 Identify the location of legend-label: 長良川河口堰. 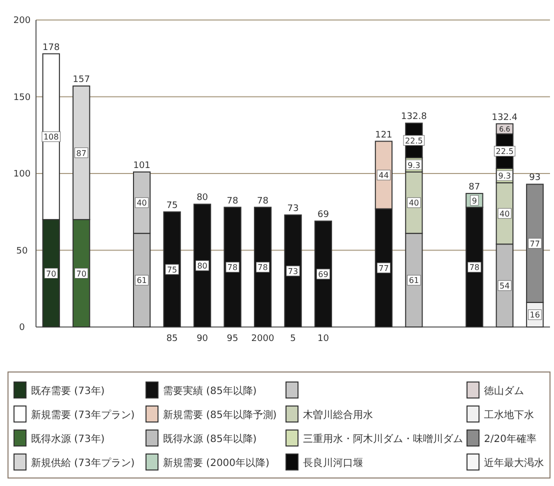
(333, 463).